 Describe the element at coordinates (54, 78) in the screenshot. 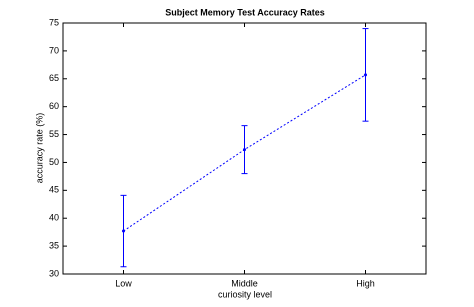

I see `y-tick-label: 65` at that location.